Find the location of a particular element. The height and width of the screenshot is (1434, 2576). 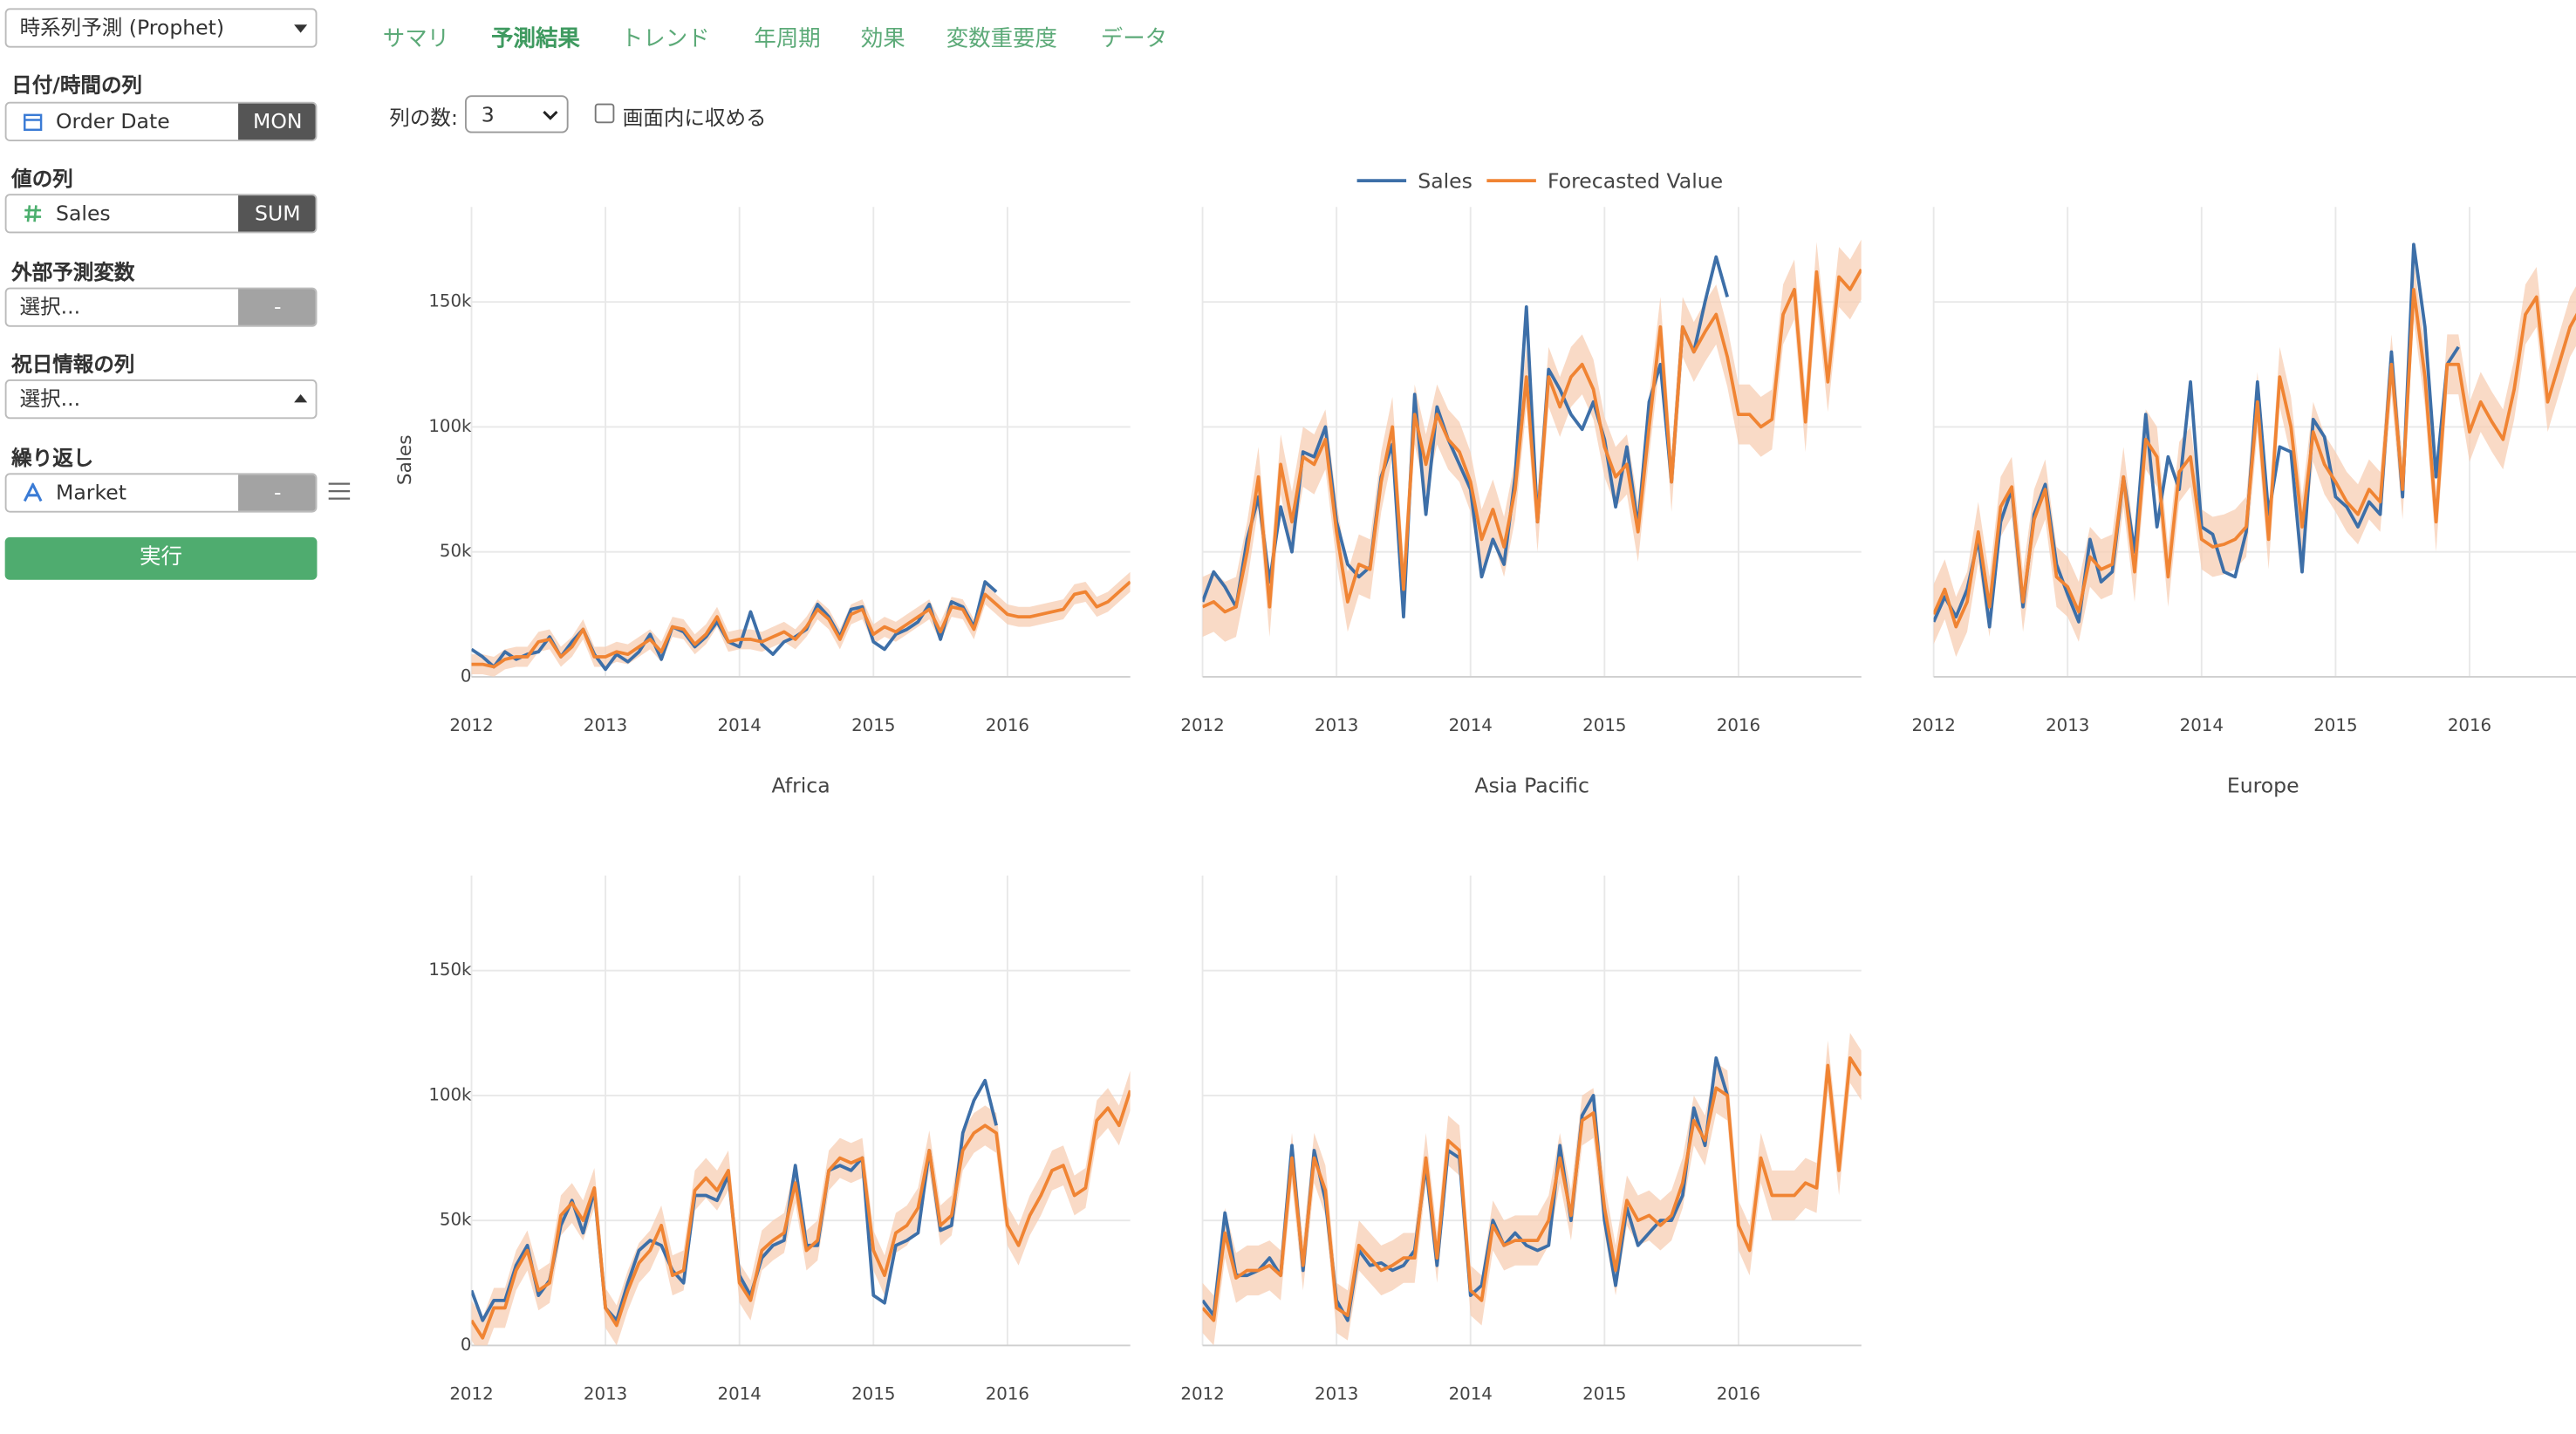

panel: 2012 2013 2014 2015 2016 0 50k 100k 150k is located at coordinates (779, 1139).